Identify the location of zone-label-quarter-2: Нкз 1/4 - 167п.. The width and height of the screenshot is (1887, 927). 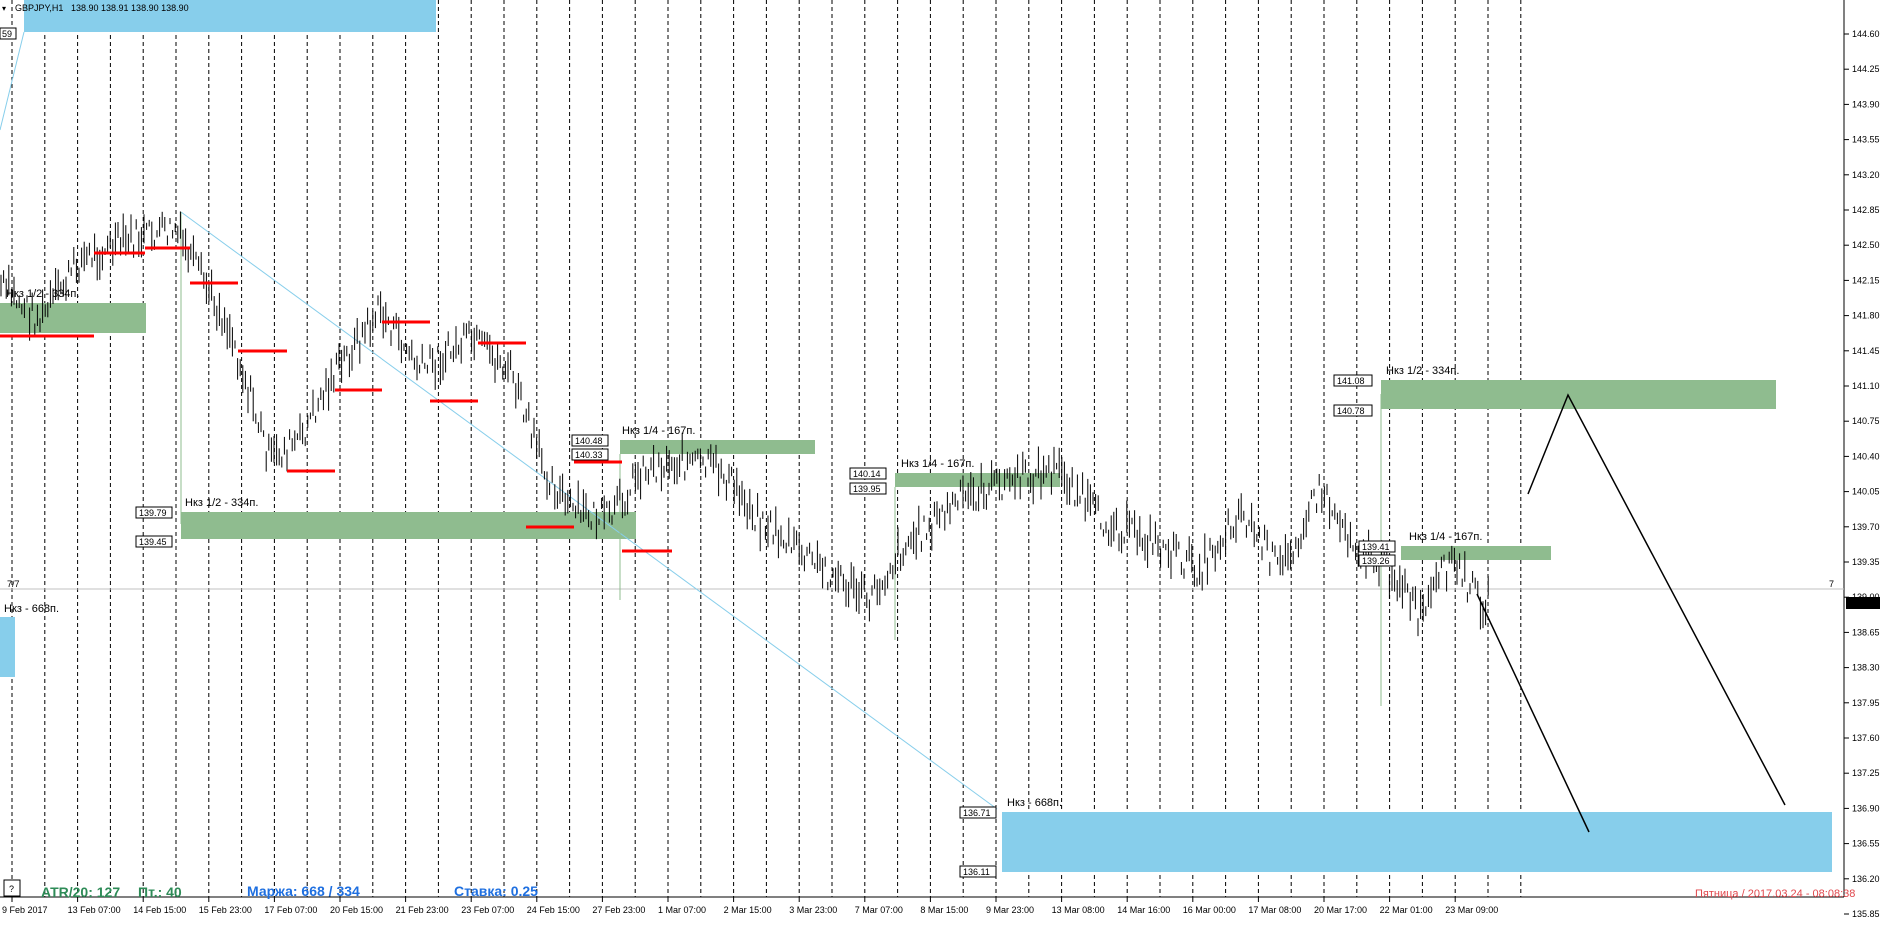
(937, 464).